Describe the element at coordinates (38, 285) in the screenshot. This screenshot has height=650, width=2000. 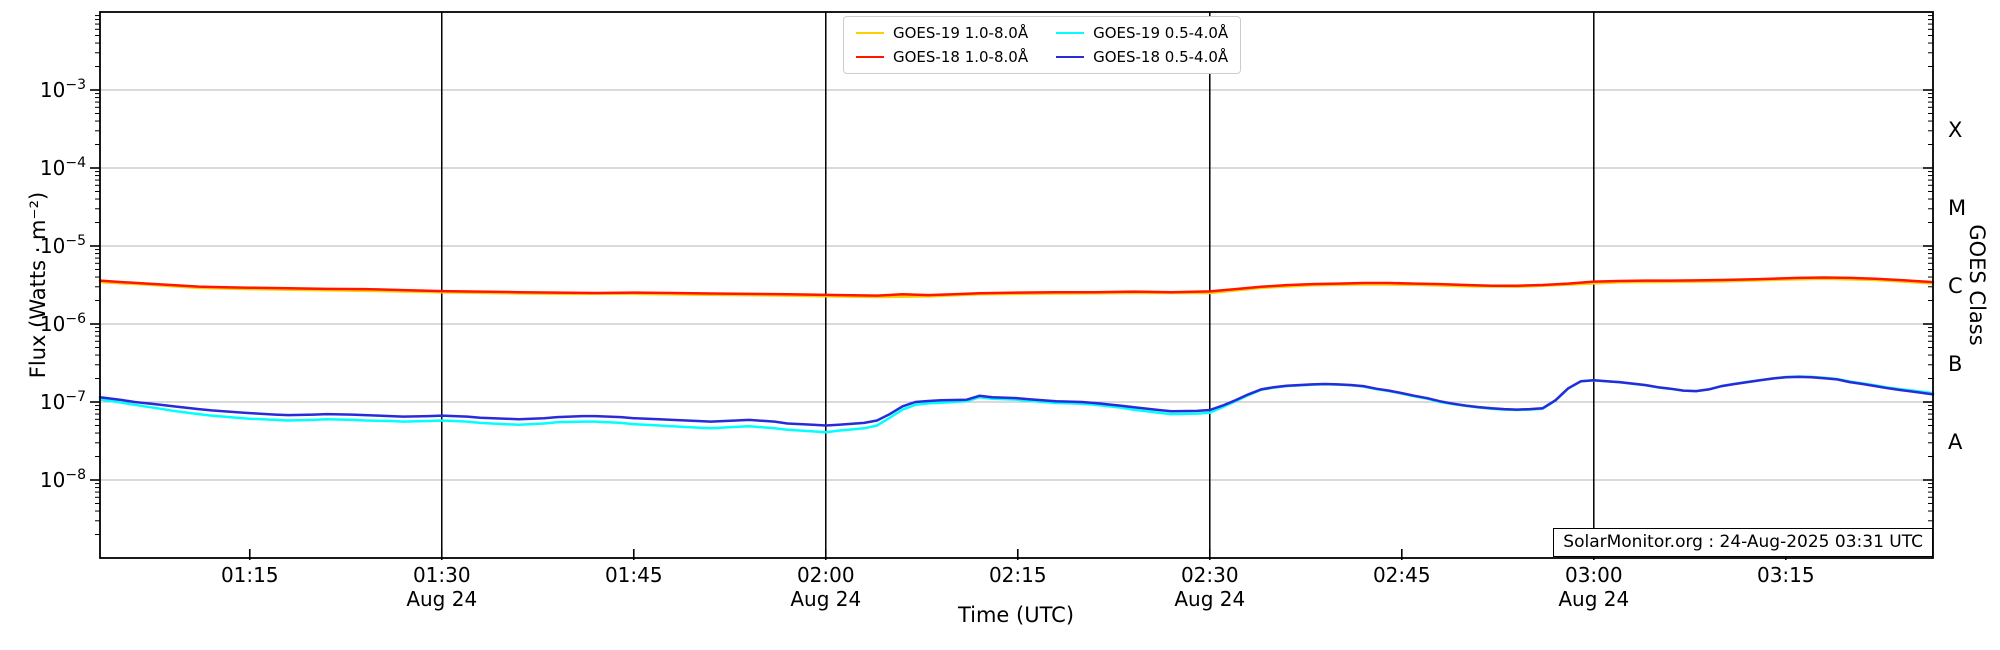
I see `y-axis-label: Flux (Watts · m⁻²)` at that location.